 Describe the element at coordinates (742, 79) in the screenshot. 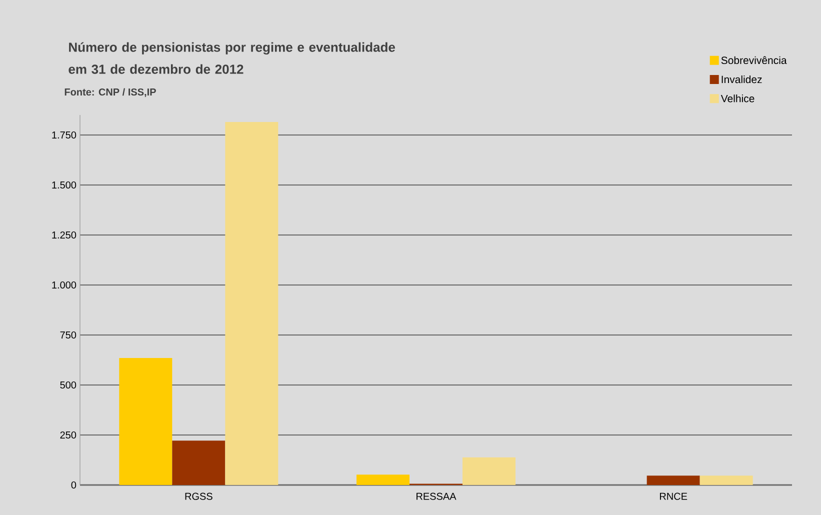

I see `legend-label: Invalidez` at that location.